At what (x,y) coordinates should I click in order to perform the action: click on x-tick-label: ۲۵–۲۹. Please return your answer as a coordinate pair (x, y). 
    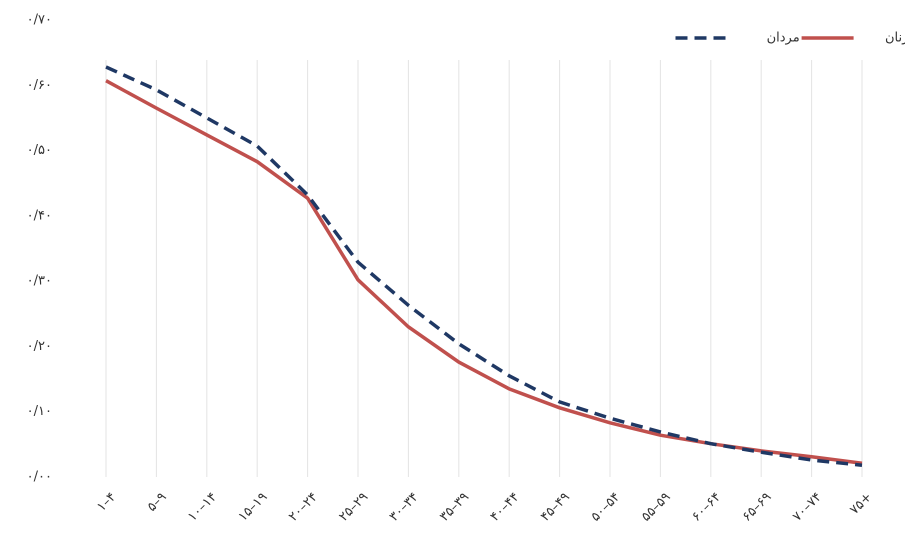
    Looking at the image, I should click on (353, 507).